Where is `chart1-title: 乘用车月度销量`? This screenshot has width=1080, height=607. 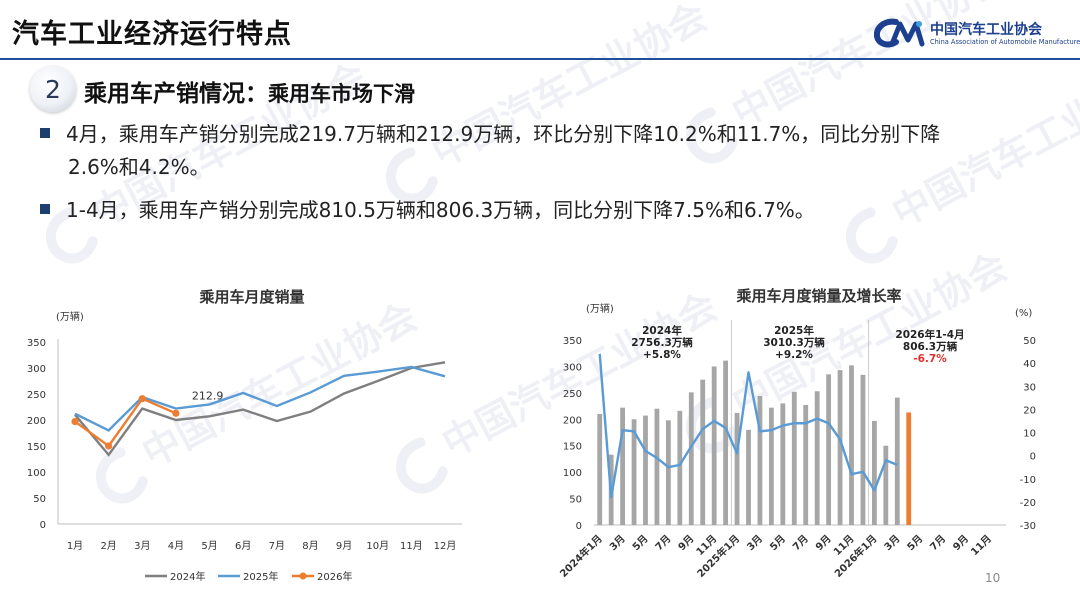 chart1-title: 乘用车月度销量 is located at coordinates (251, 297).